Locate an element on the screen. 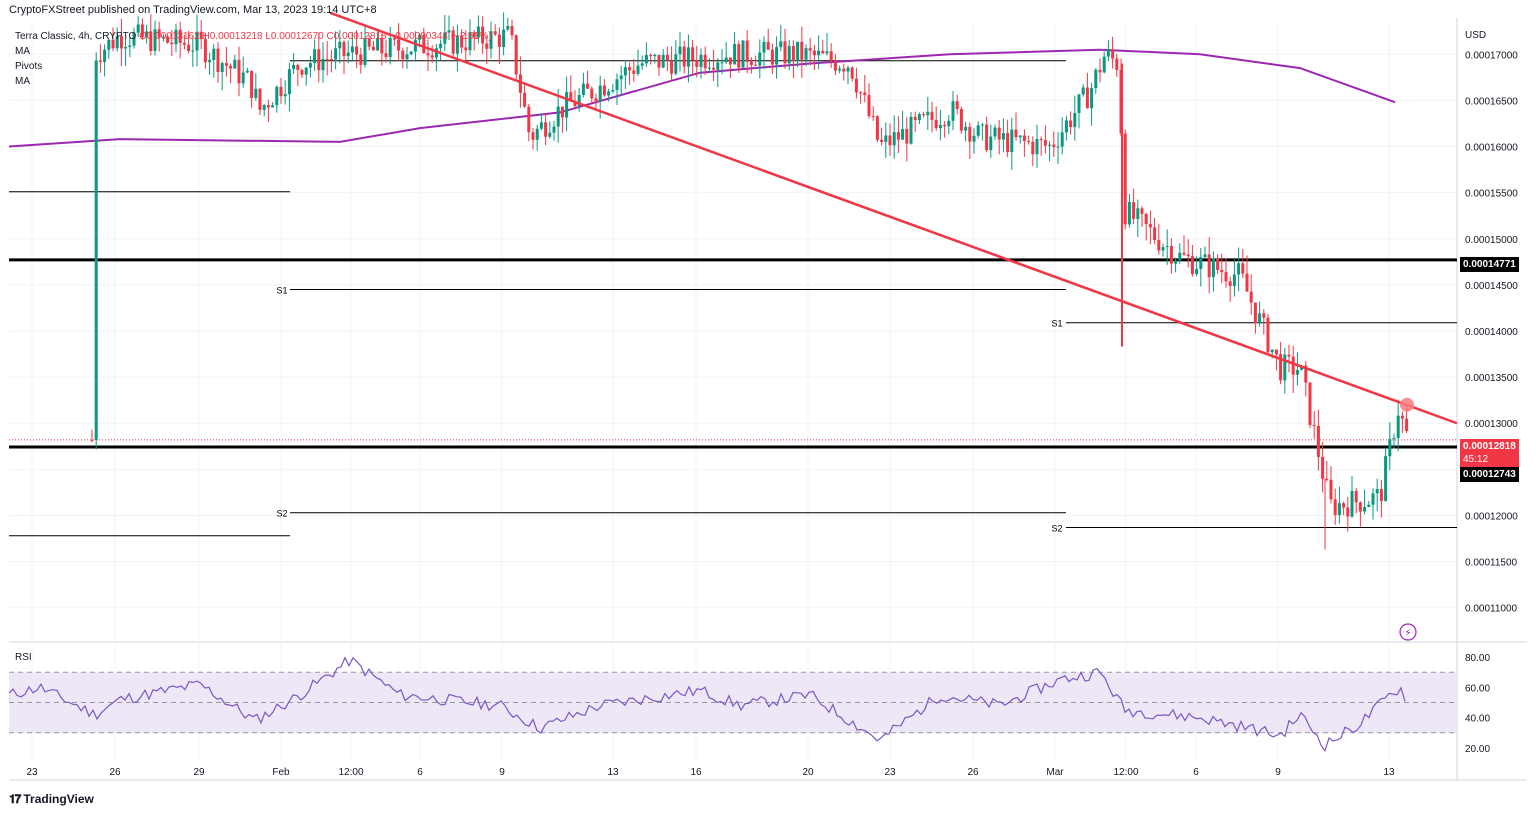 The width and height of the screenshot is (1536, 814). y-tick-label: 0.00011000 is located at coordinates (1491, 609).